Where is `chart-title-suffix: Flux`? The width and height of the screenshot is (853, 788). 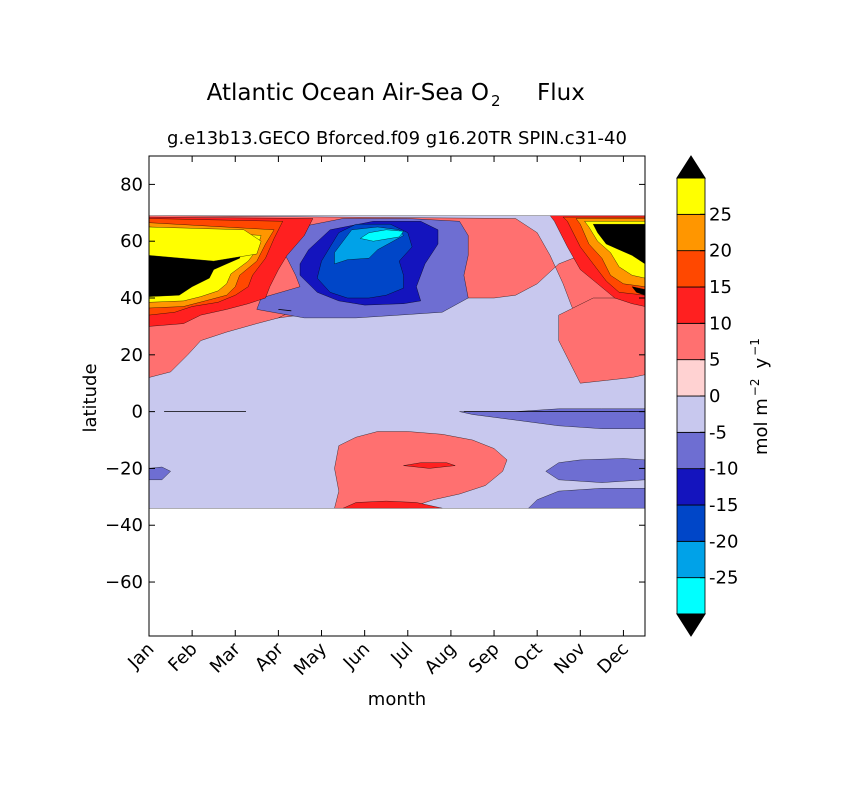 chart-title-suffix: Flux is located at coordinates (561, 93).